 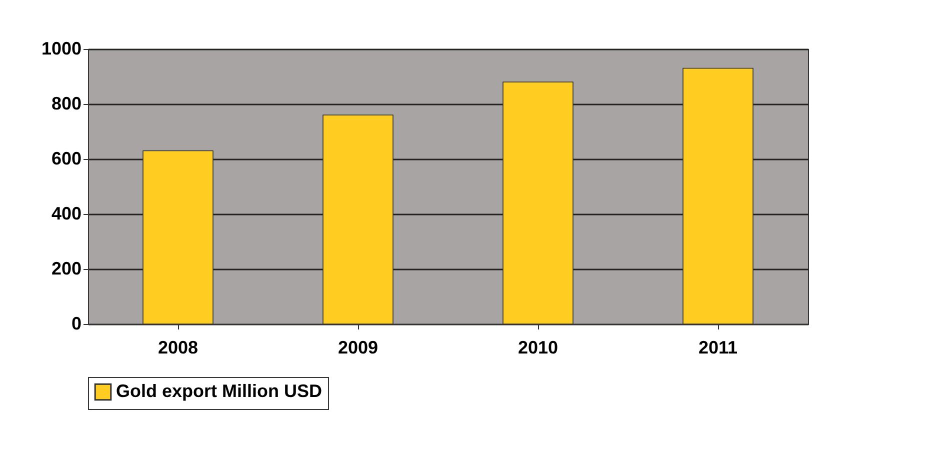 What do you see at coordinates (76, 324) in the screenshot?
I see `y-tick-label: 0` at bounding box center [76, 324].